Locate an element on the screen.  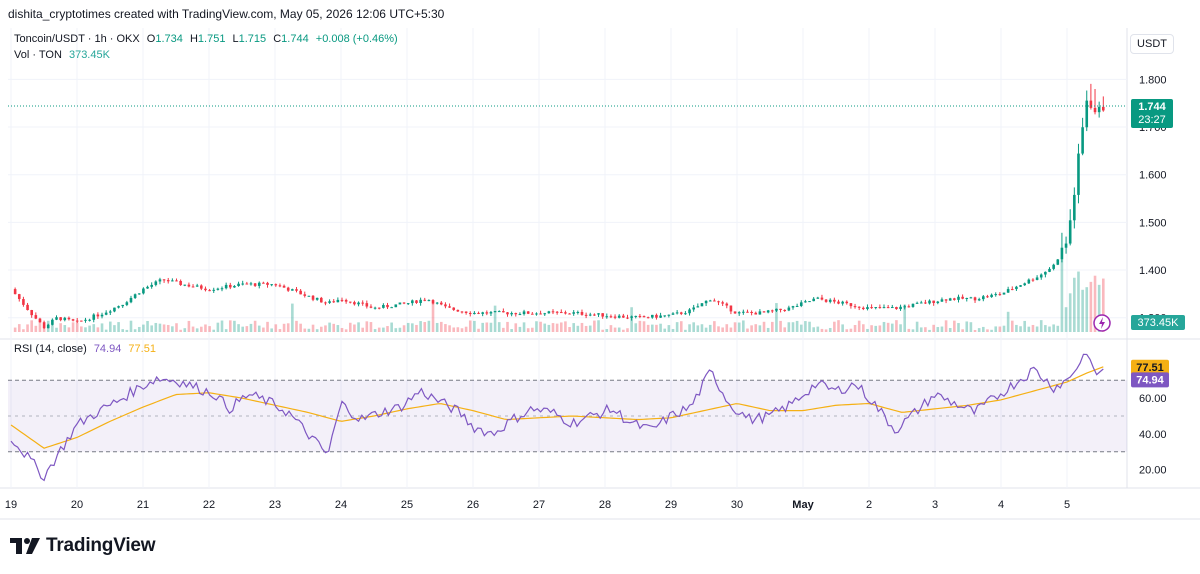
low-value: 1.715 is located at coordinates (252, 39).